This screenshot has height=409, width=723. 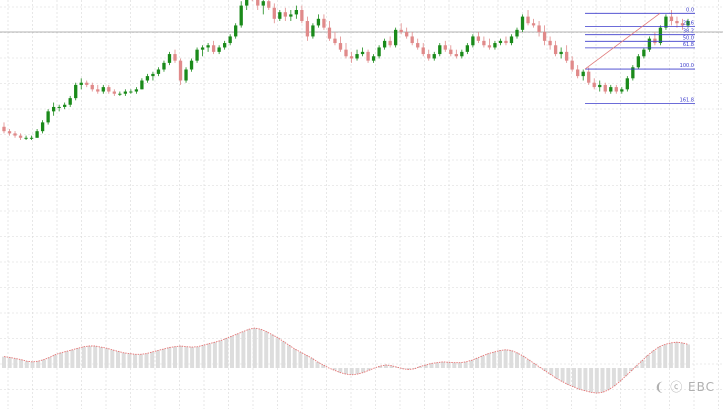 What do you see at coordinates (688, 45) in the screenshot?
I see `fib-level-label: 61.8` at bounding box center [688, 45].